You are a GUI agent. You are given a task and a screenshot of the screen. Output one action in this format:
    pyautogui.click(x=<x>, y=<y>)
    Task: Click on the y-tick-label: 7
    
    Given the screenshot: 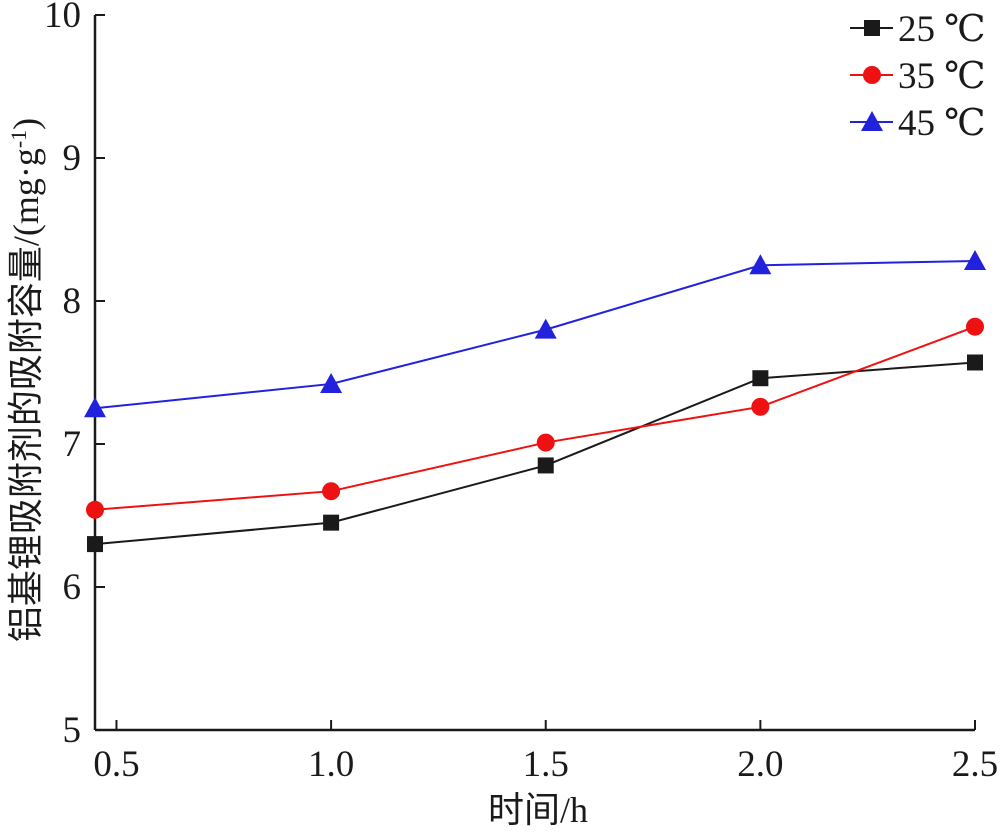 What is the action you would take?
    pyautogui.click(x=72, y=444)
    